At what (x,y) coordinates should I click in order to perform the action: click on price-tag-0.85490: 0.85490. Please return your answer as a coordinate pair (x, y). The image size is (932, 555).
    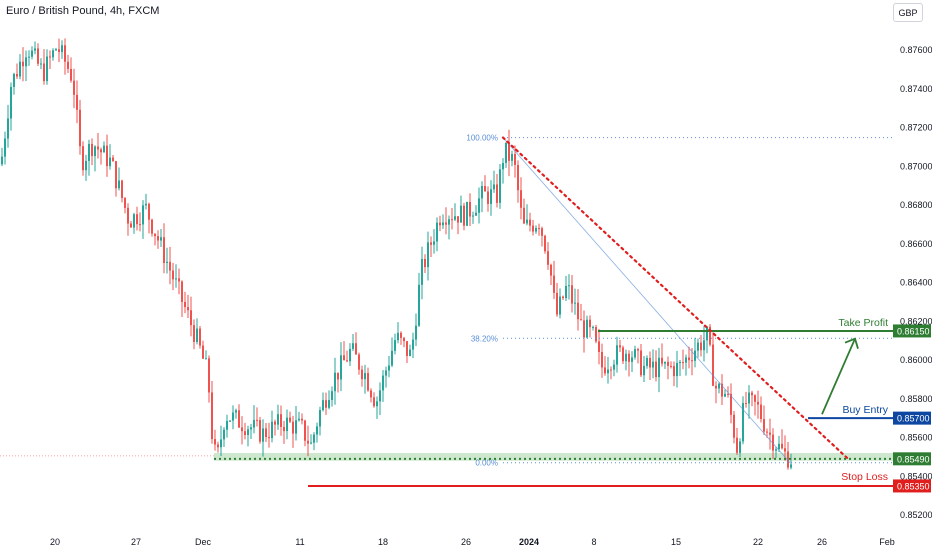
    Looking at the image, I should click on (912, 459).